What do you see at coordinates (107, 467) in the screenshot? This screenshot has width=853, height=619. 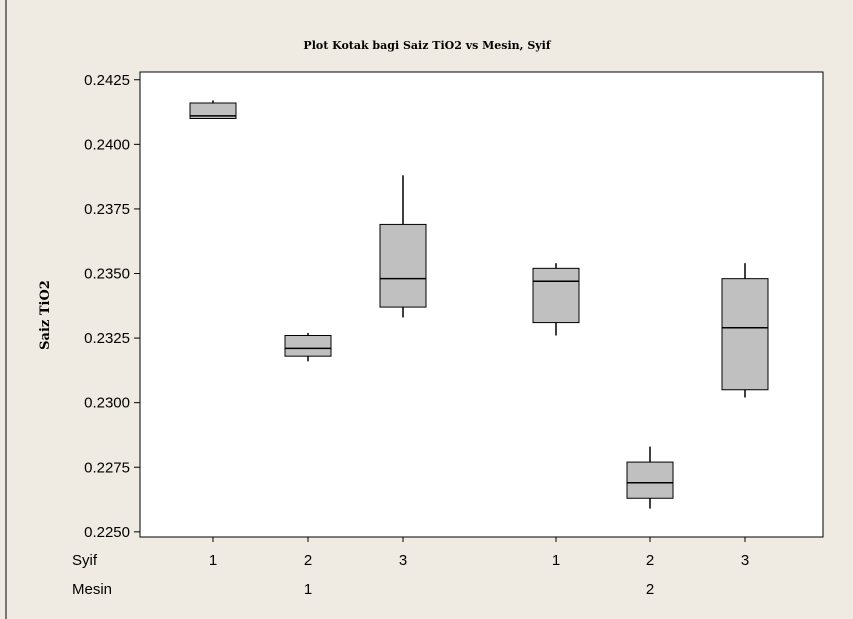 I see `y-tick-label: 0.2275` at bounding box center [107, 467].